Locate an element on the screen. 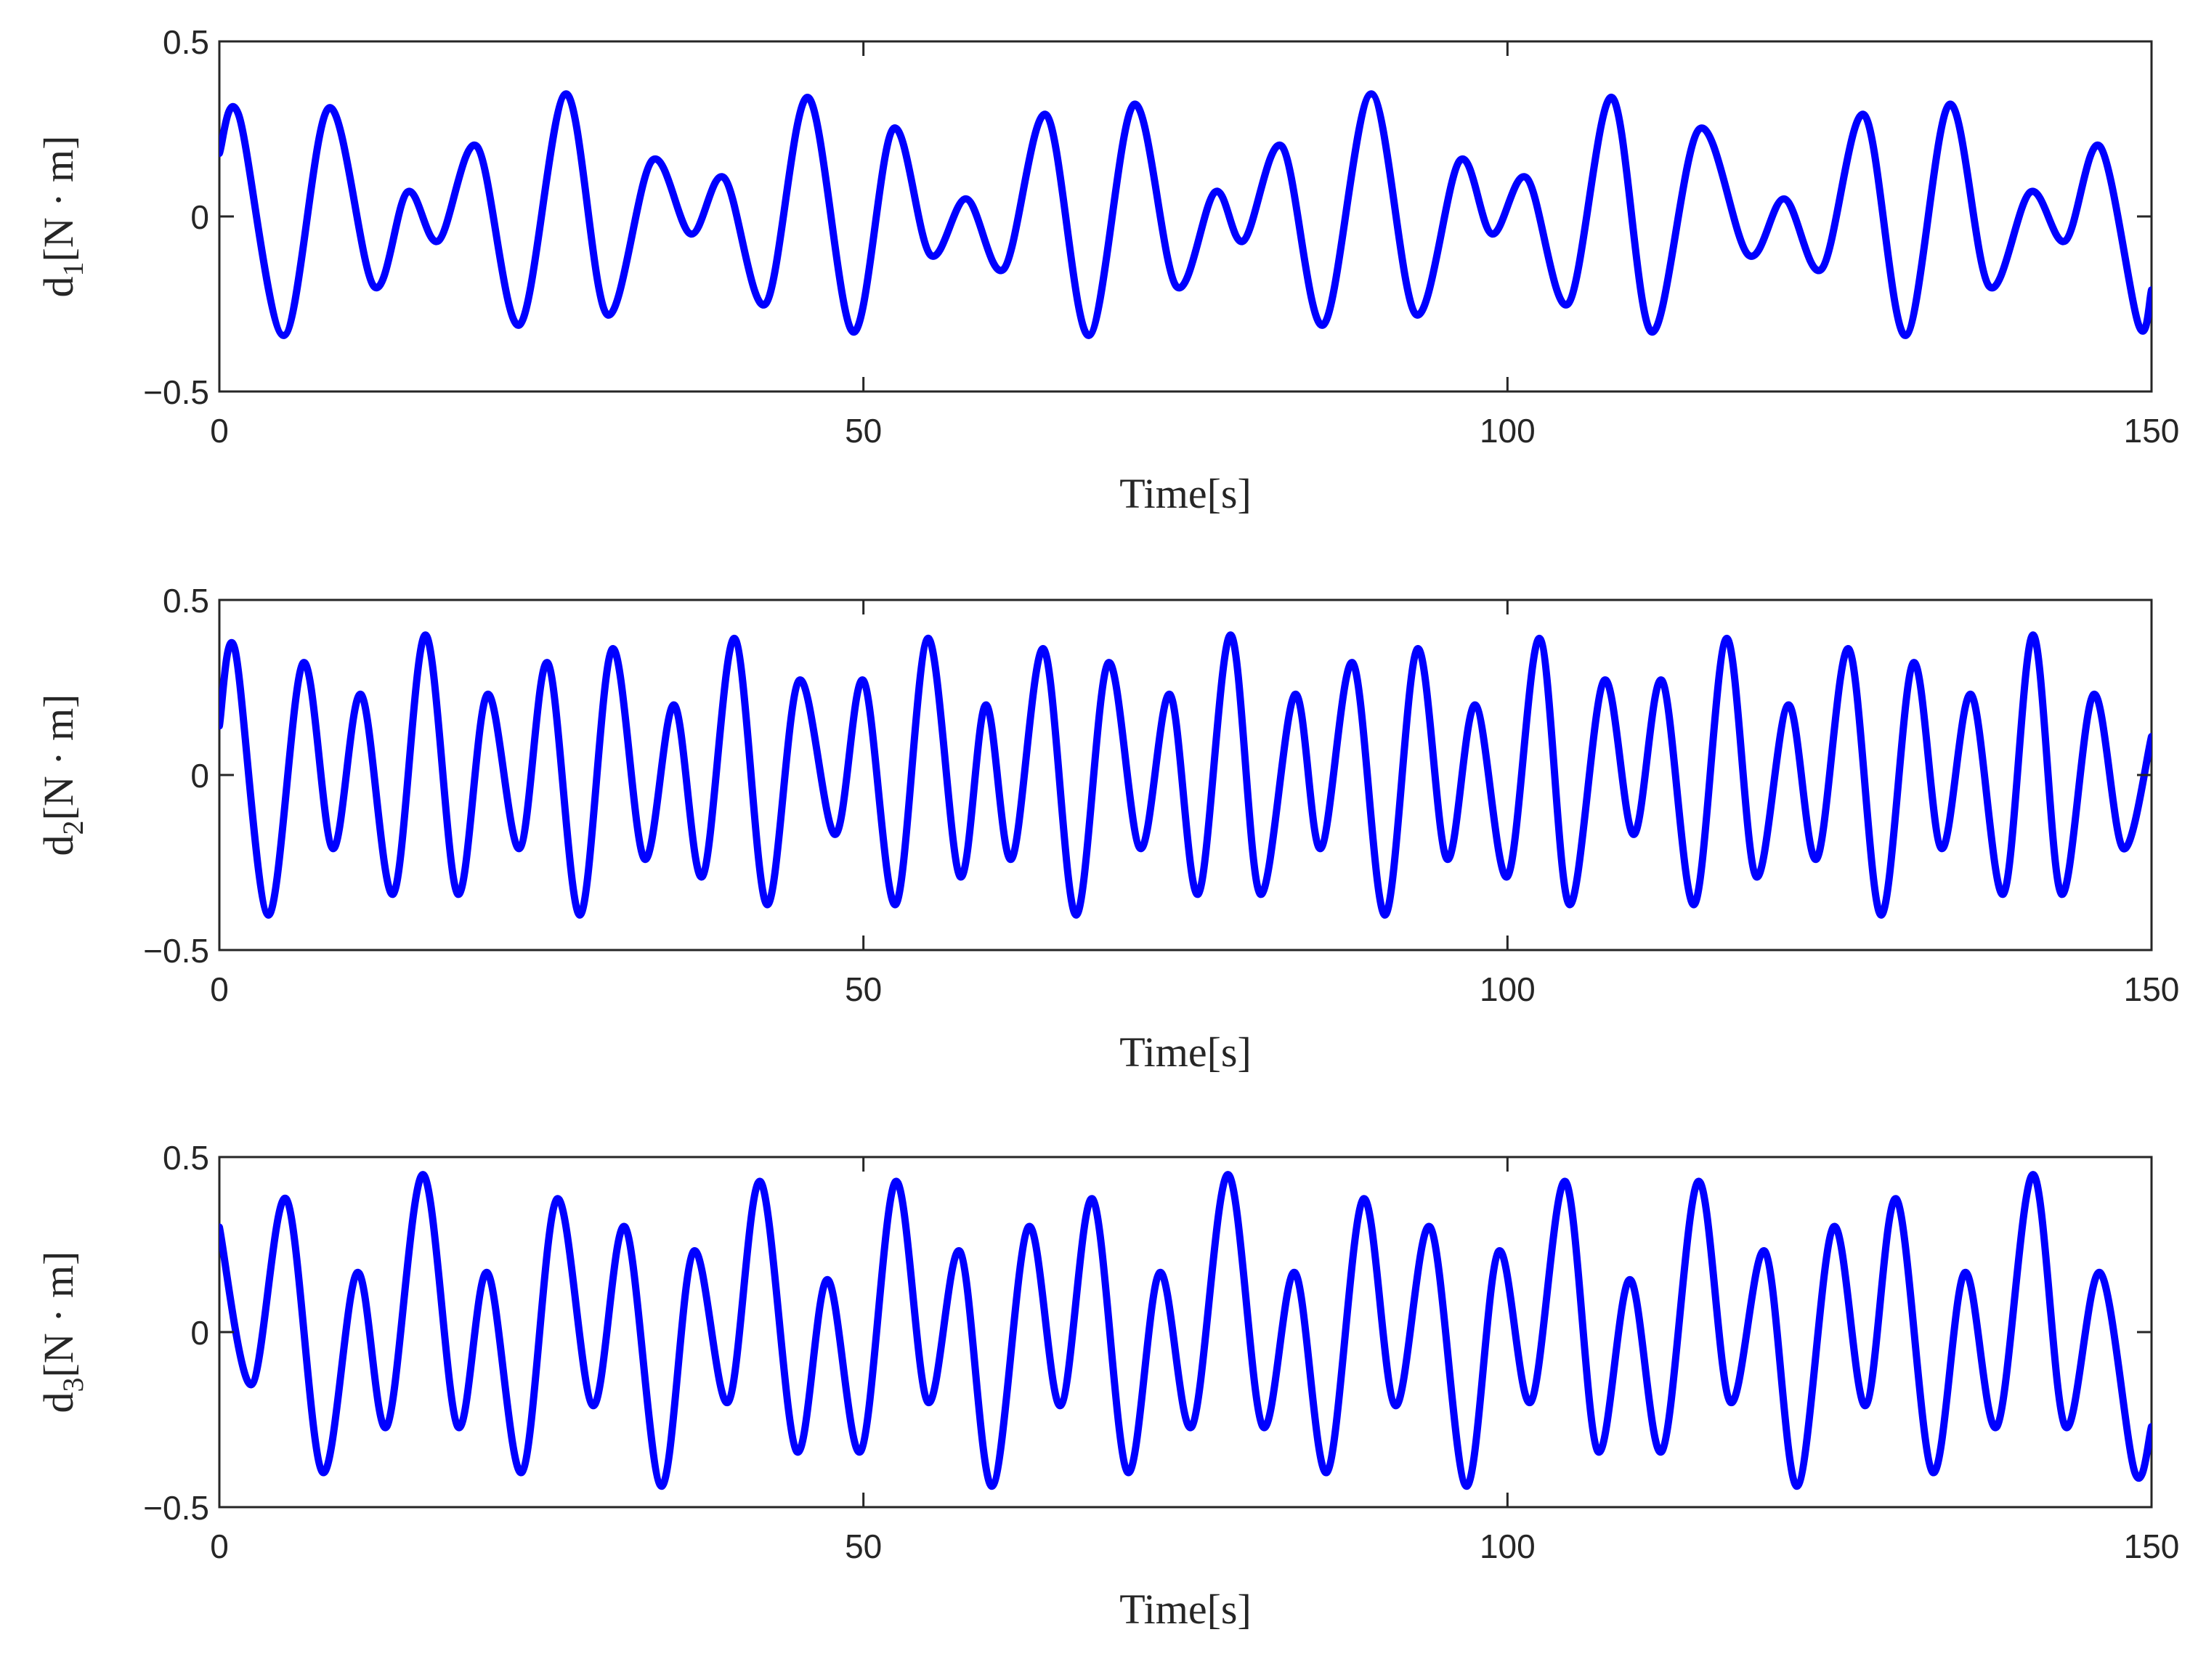 This screenshot has width=2206, height=1680. y-axis-label: d1[N · m] is located at coordinates (62, 217).